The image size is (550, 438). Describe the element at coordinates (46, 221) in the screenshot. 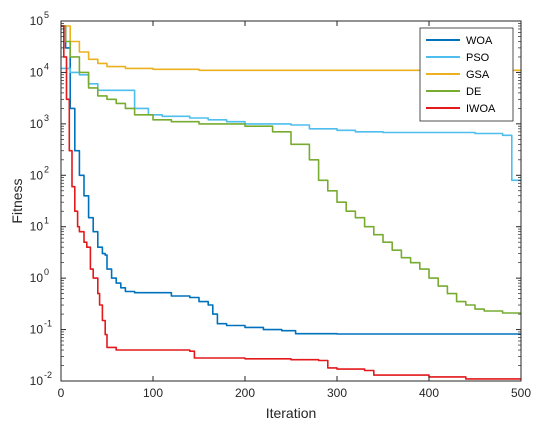

I see `y-tick-exponent: 1` at that location.